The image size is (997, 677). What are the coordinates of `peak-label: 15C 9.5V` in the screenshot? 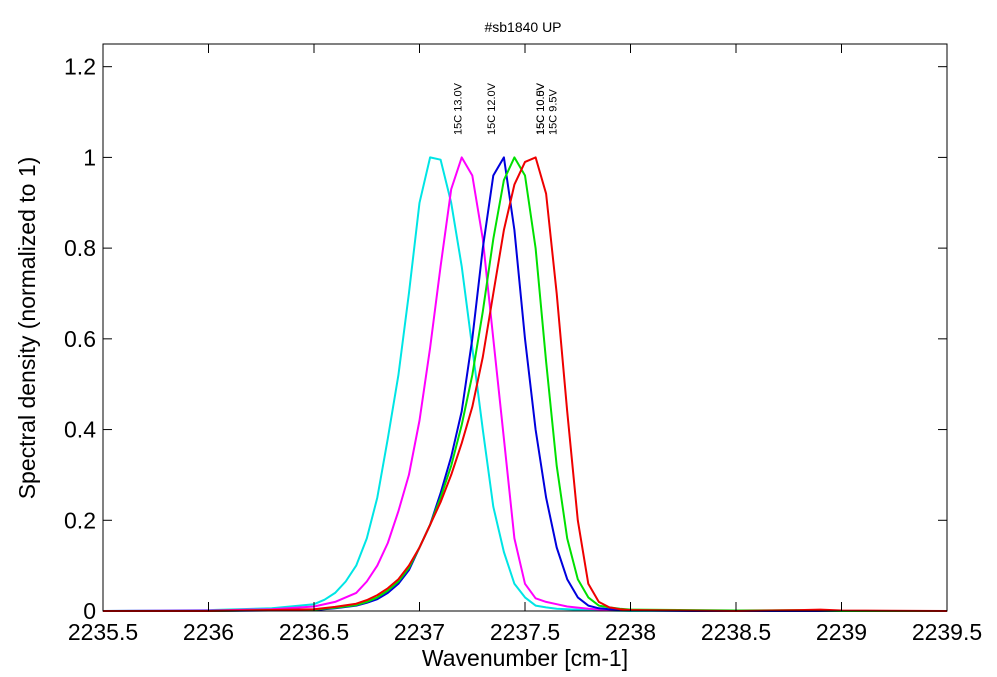 It's located at (553, 111).